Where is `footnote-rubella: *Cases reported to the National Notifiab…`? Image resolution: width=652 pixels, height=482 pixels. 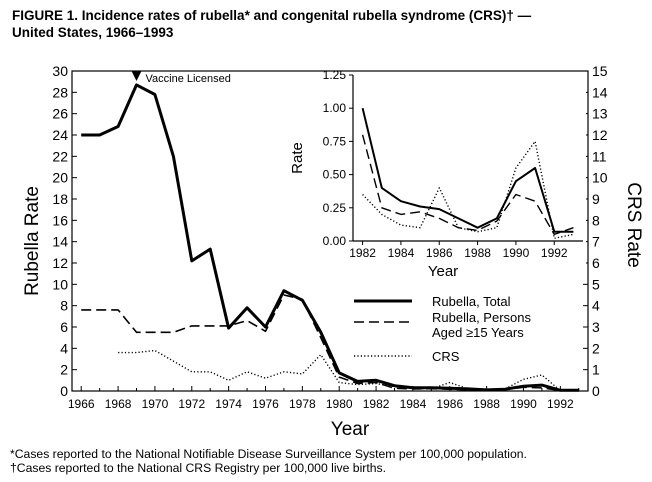 footnote-rubella: *Cases reported to the National Notifiab… is located at coordinates (268, 454).